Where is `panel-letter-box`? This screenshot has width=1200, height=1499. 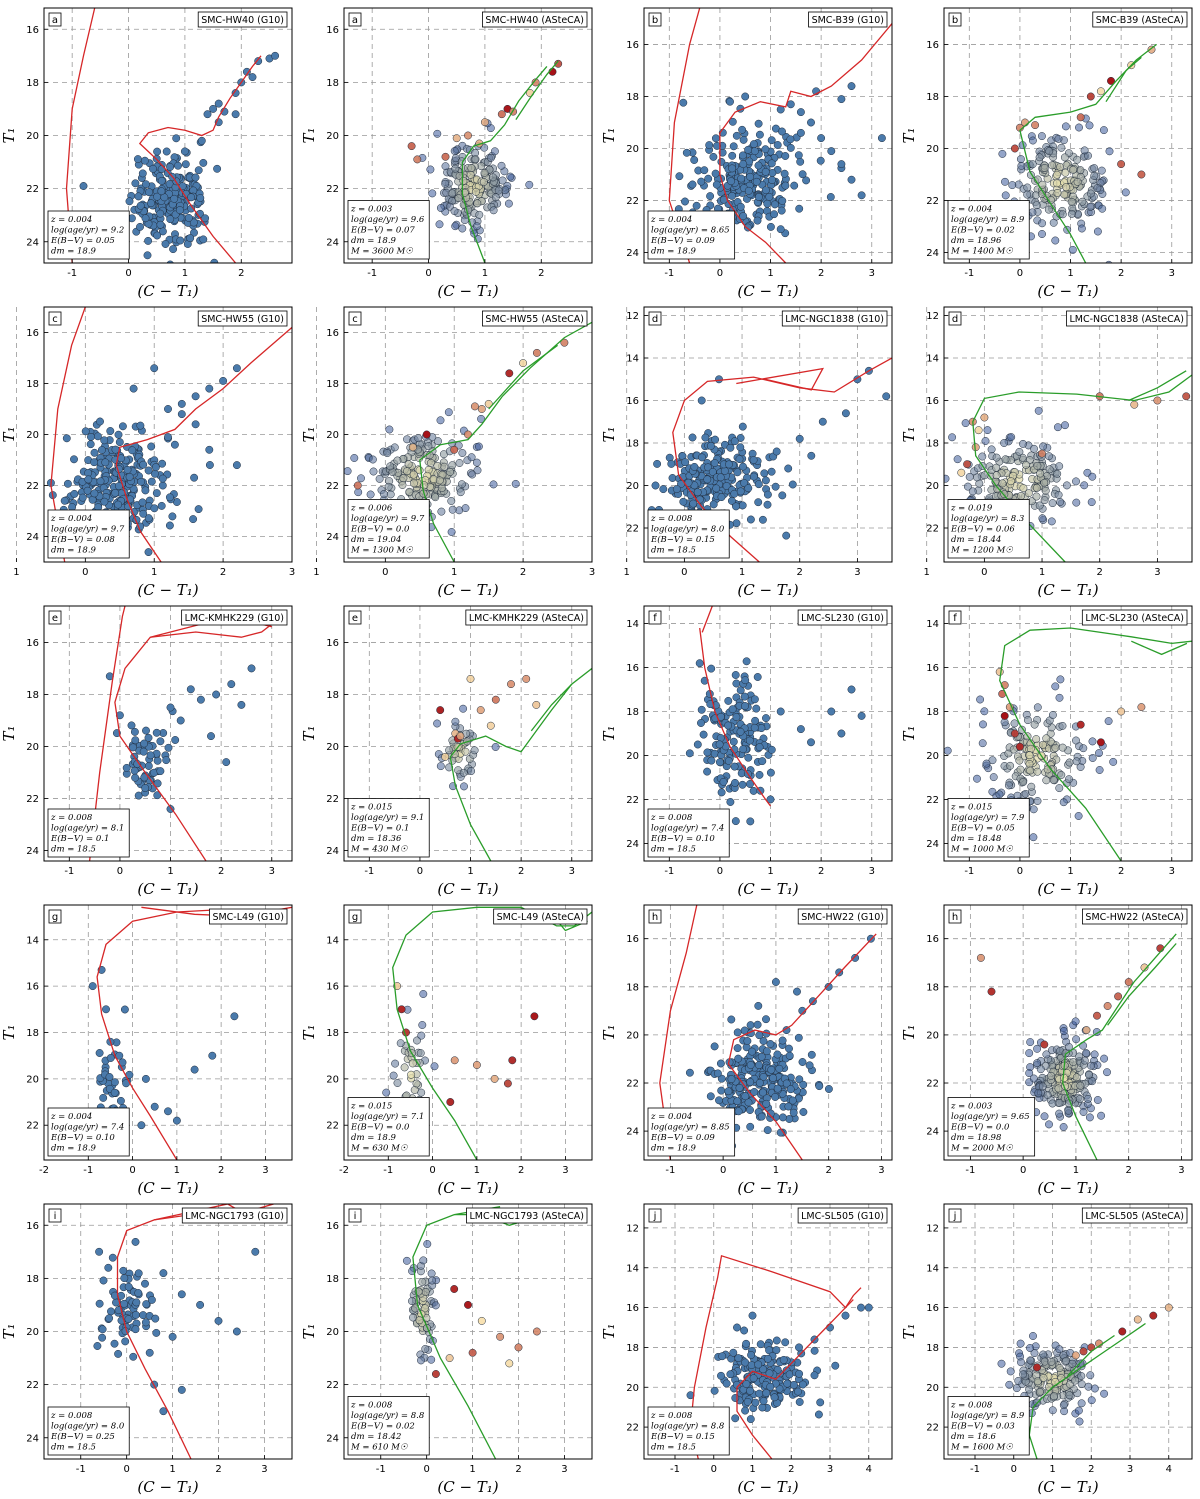
panel-letter-box is located at coordinates (955, 19).